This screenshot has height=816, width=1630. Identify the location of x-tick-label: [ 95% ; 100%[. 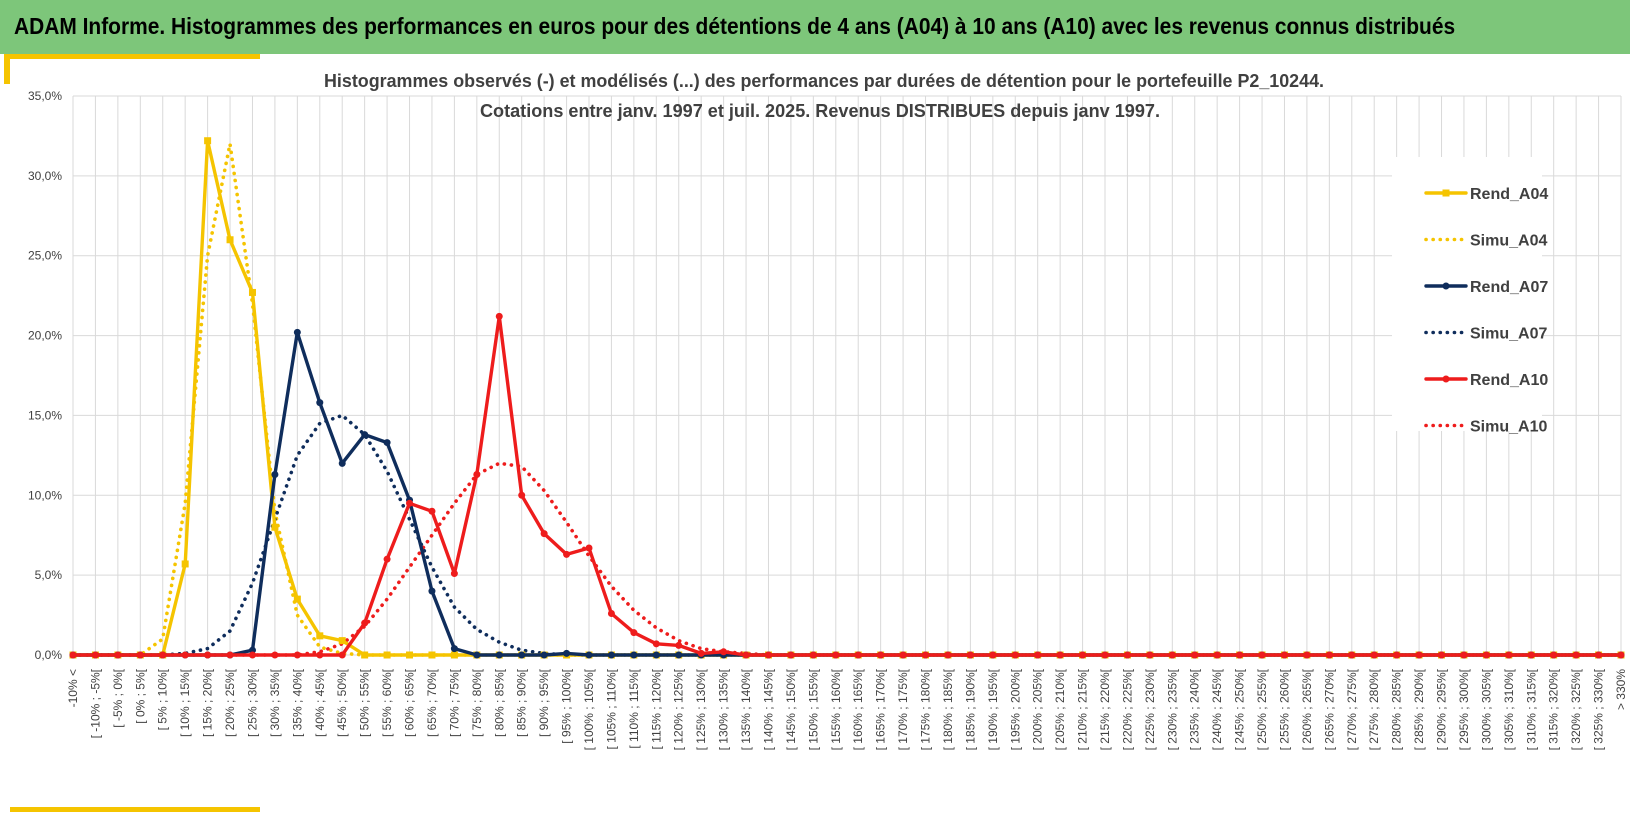
(567, 705).